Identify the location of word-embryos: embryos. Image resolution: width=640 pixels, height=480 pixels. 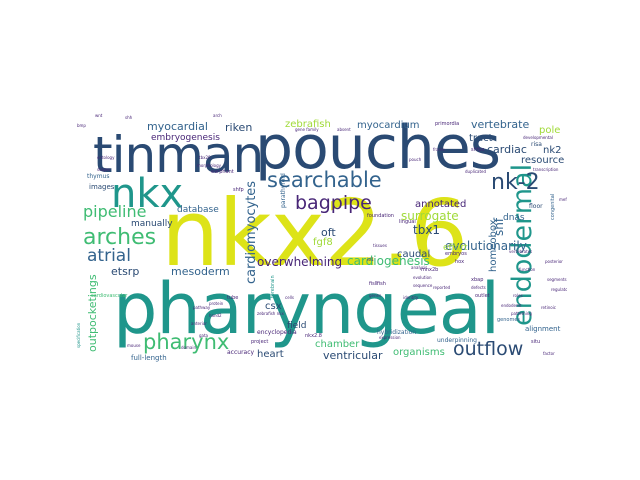
(456, 254).